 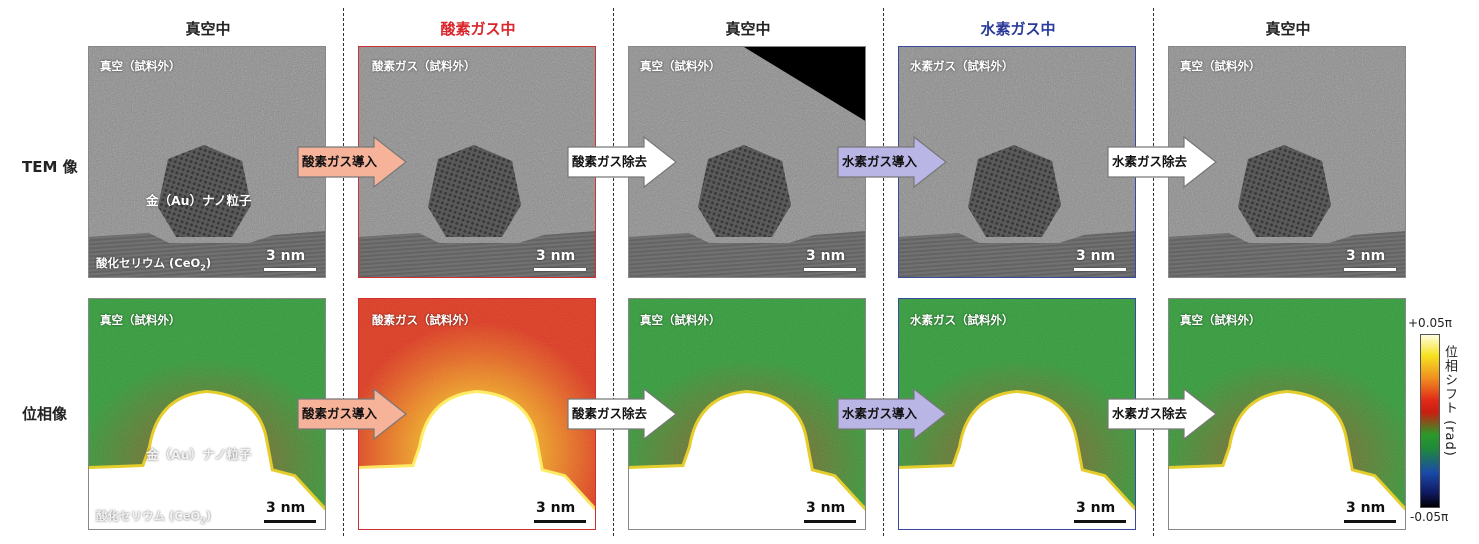 I want to click on arrow-hydrogen-introduce-tem: 水素ガス導入, so click(x=892, y=162).